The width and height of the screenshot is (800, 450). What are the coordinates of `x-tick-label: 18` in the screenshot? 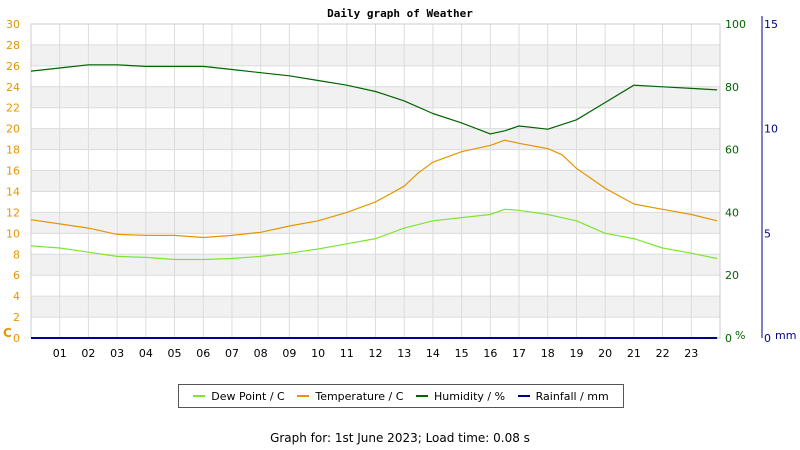 It's located at (548, 353).